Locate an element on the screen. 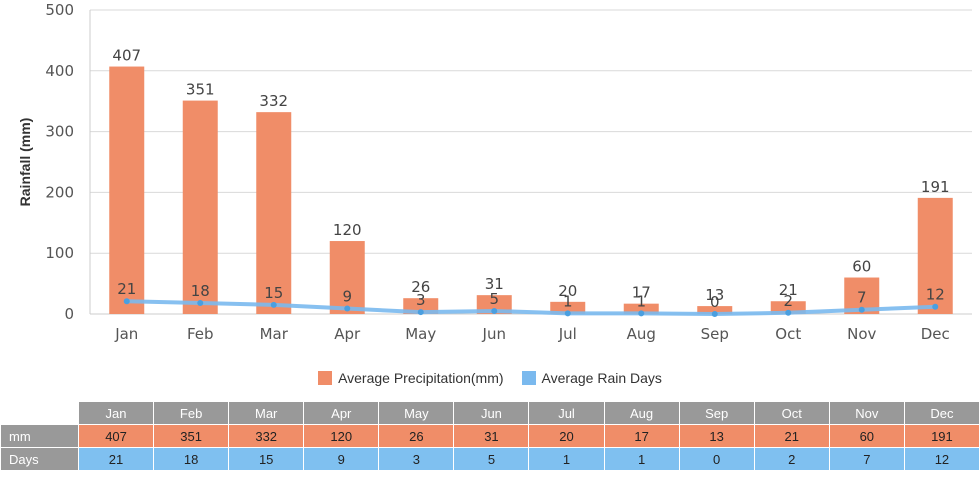 Image resolution: width=980 pixels, height=489 pixels. table-cell-days: 9 is located at coordinates (341, 459).